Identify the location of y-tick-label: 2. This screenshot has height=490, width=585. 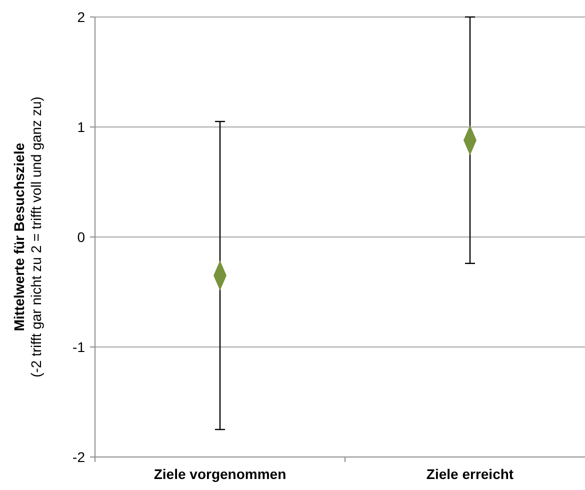
(81, 16).